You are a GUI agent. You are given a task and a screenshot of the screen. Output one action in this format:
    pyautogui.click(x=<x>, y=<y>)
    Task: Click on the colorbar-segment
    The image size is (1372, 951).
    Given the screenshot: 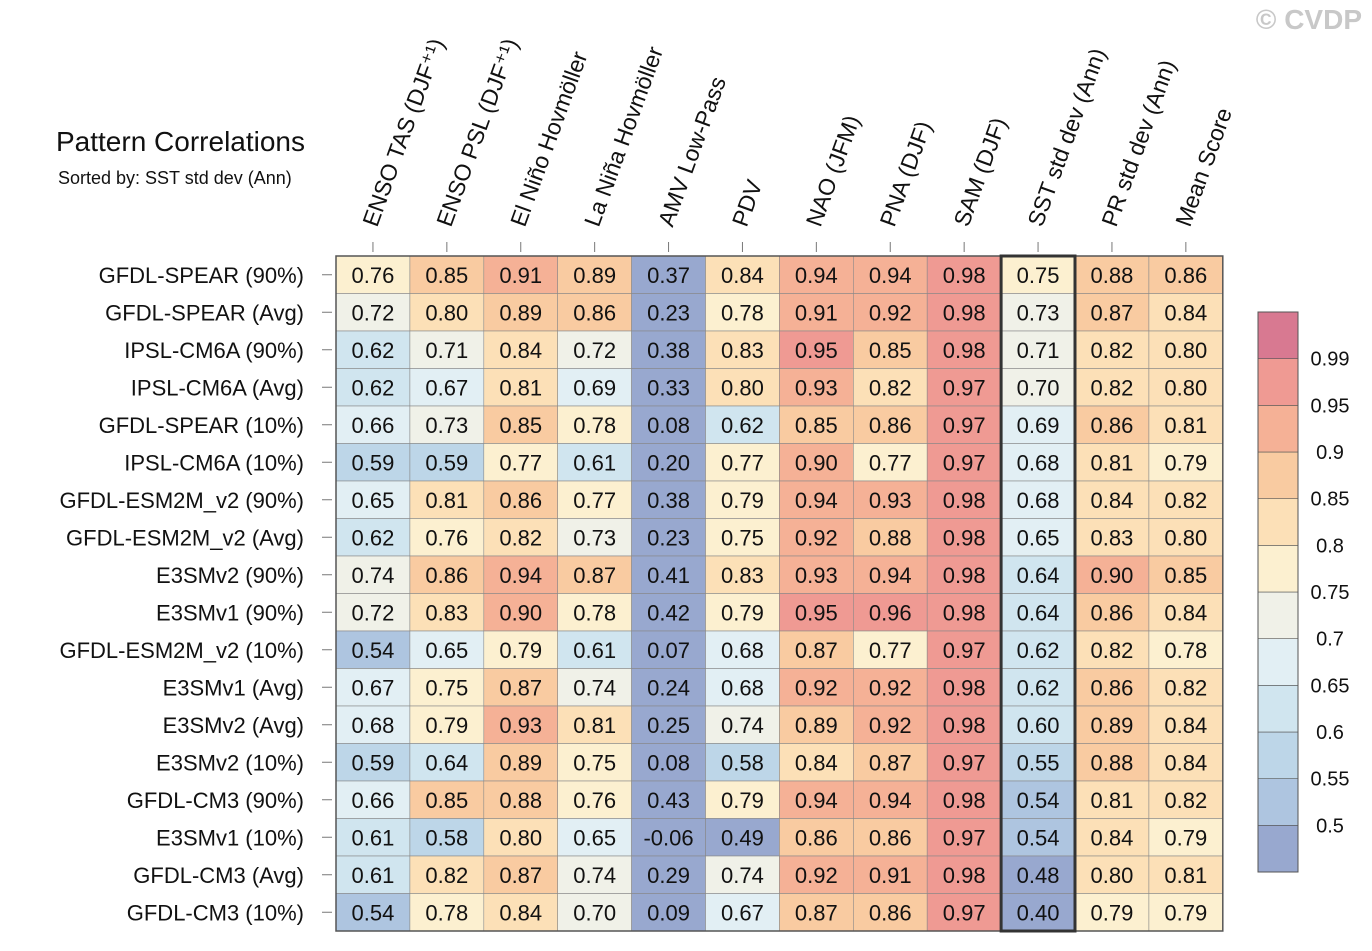 What is the action you would take?
    pyautogui.click(x=1278, y=382)
    